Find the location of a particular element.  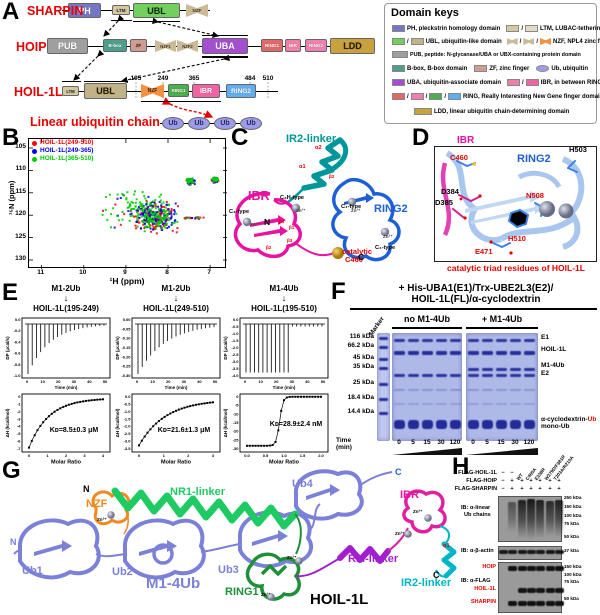

svg-text: -30 is located at coordinates (236, 448).